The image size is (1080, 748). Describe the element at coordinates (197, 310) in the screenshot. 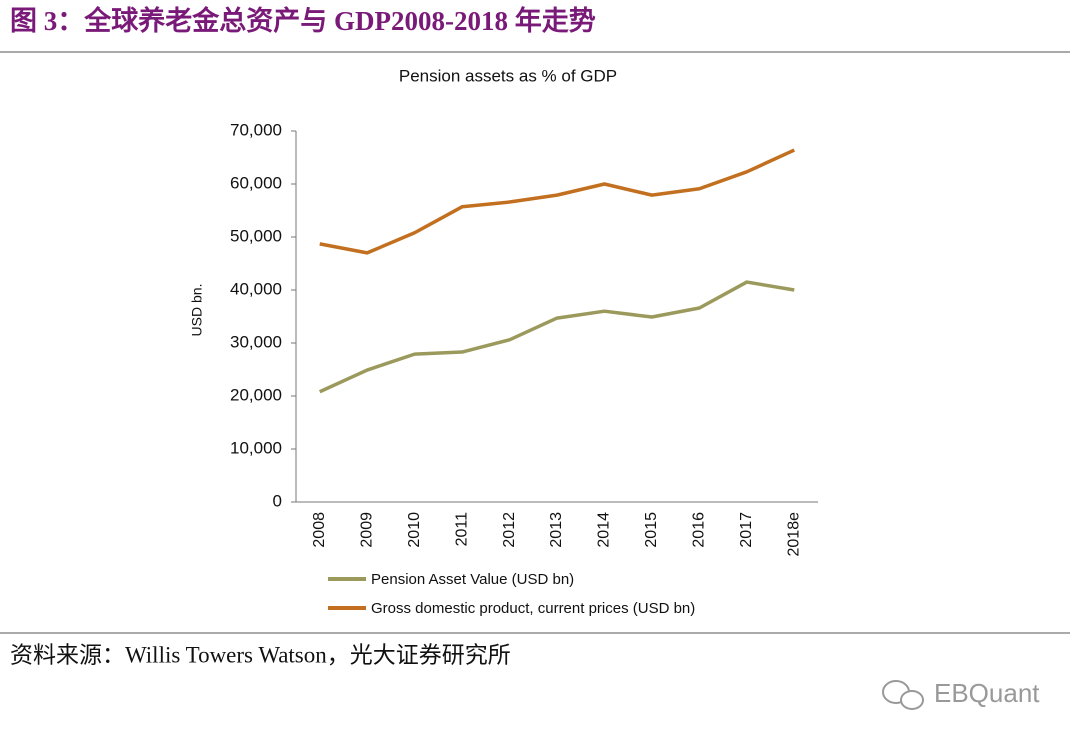

I see `y-axis-label: USD bn.` at that location.